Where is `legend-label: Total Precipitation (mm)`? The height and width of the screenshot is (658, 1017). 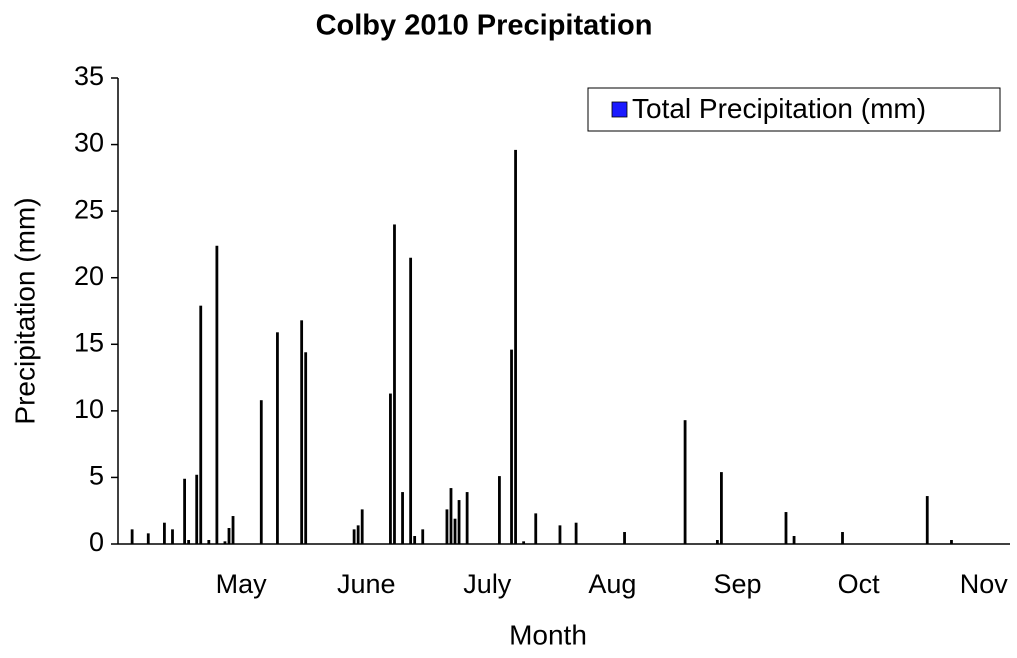
legend-label: Total Precipitation (mm) is located at coordinates (779, 108).